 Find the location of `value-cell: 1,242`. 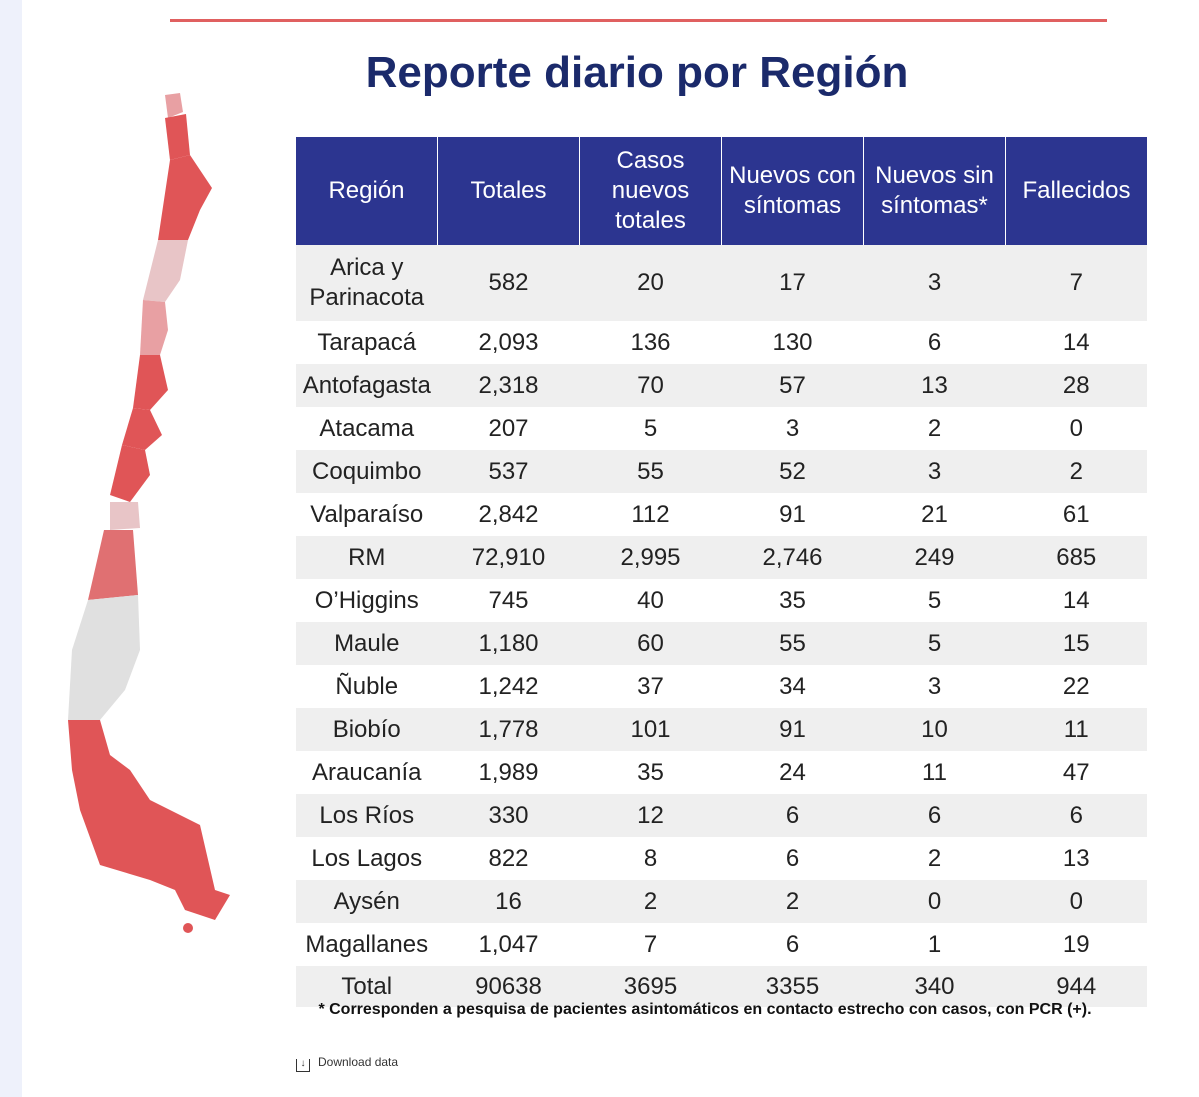

value-cell: 1,242 is located at coordinates (508, 686).